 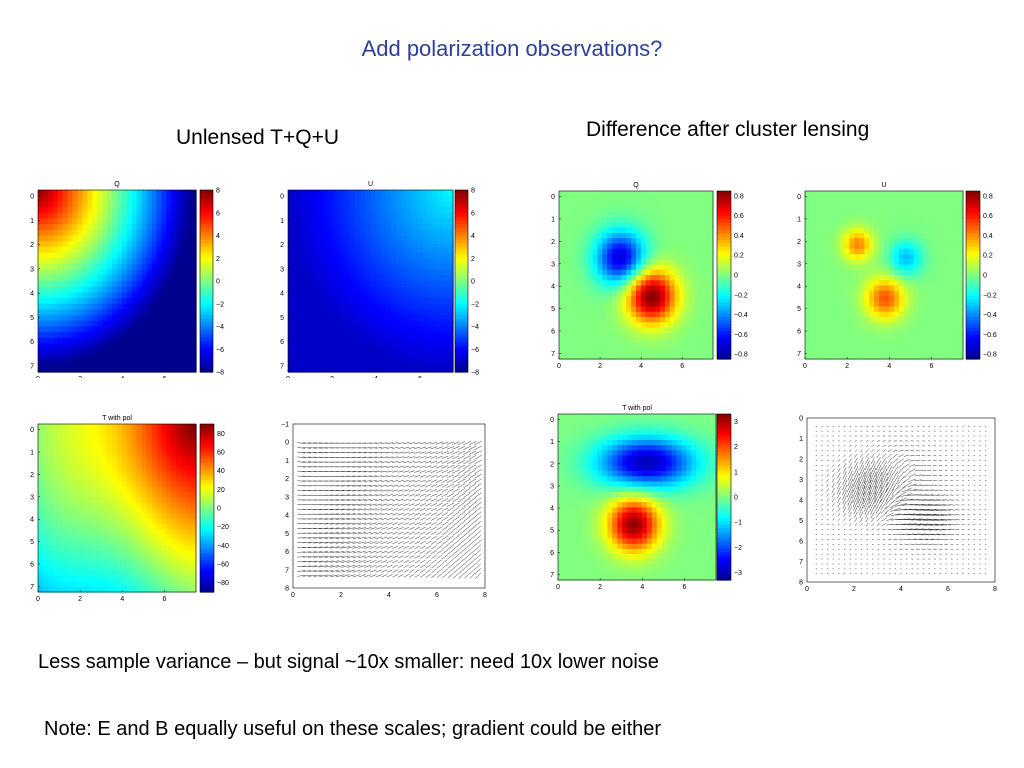 What do you see at coordinates (370, 281) in the screenshot?
I see `plot-frame` at bounding box center [370, 281].